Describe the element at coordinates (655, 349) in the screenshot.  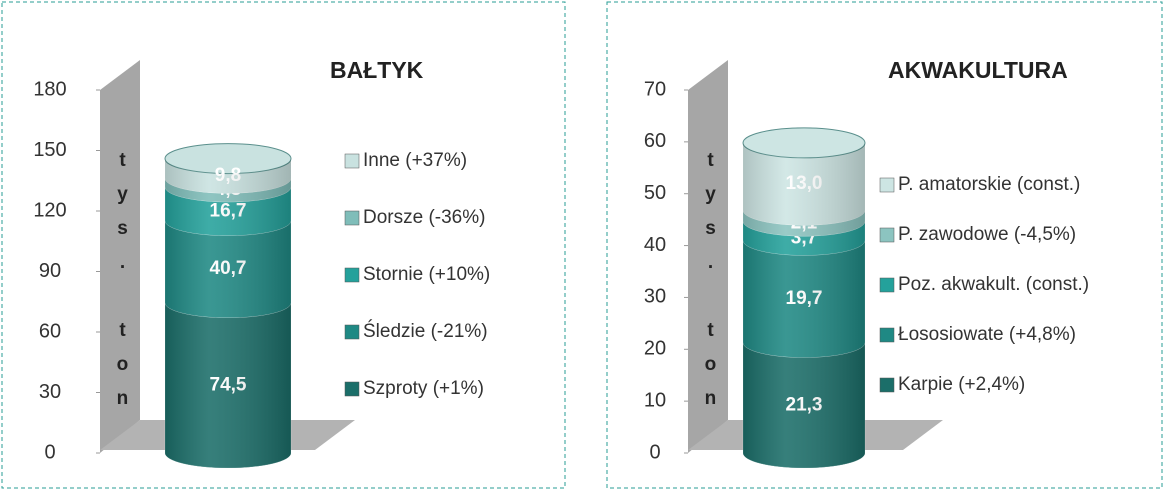
I see `y-tick-label: 20` at that location.